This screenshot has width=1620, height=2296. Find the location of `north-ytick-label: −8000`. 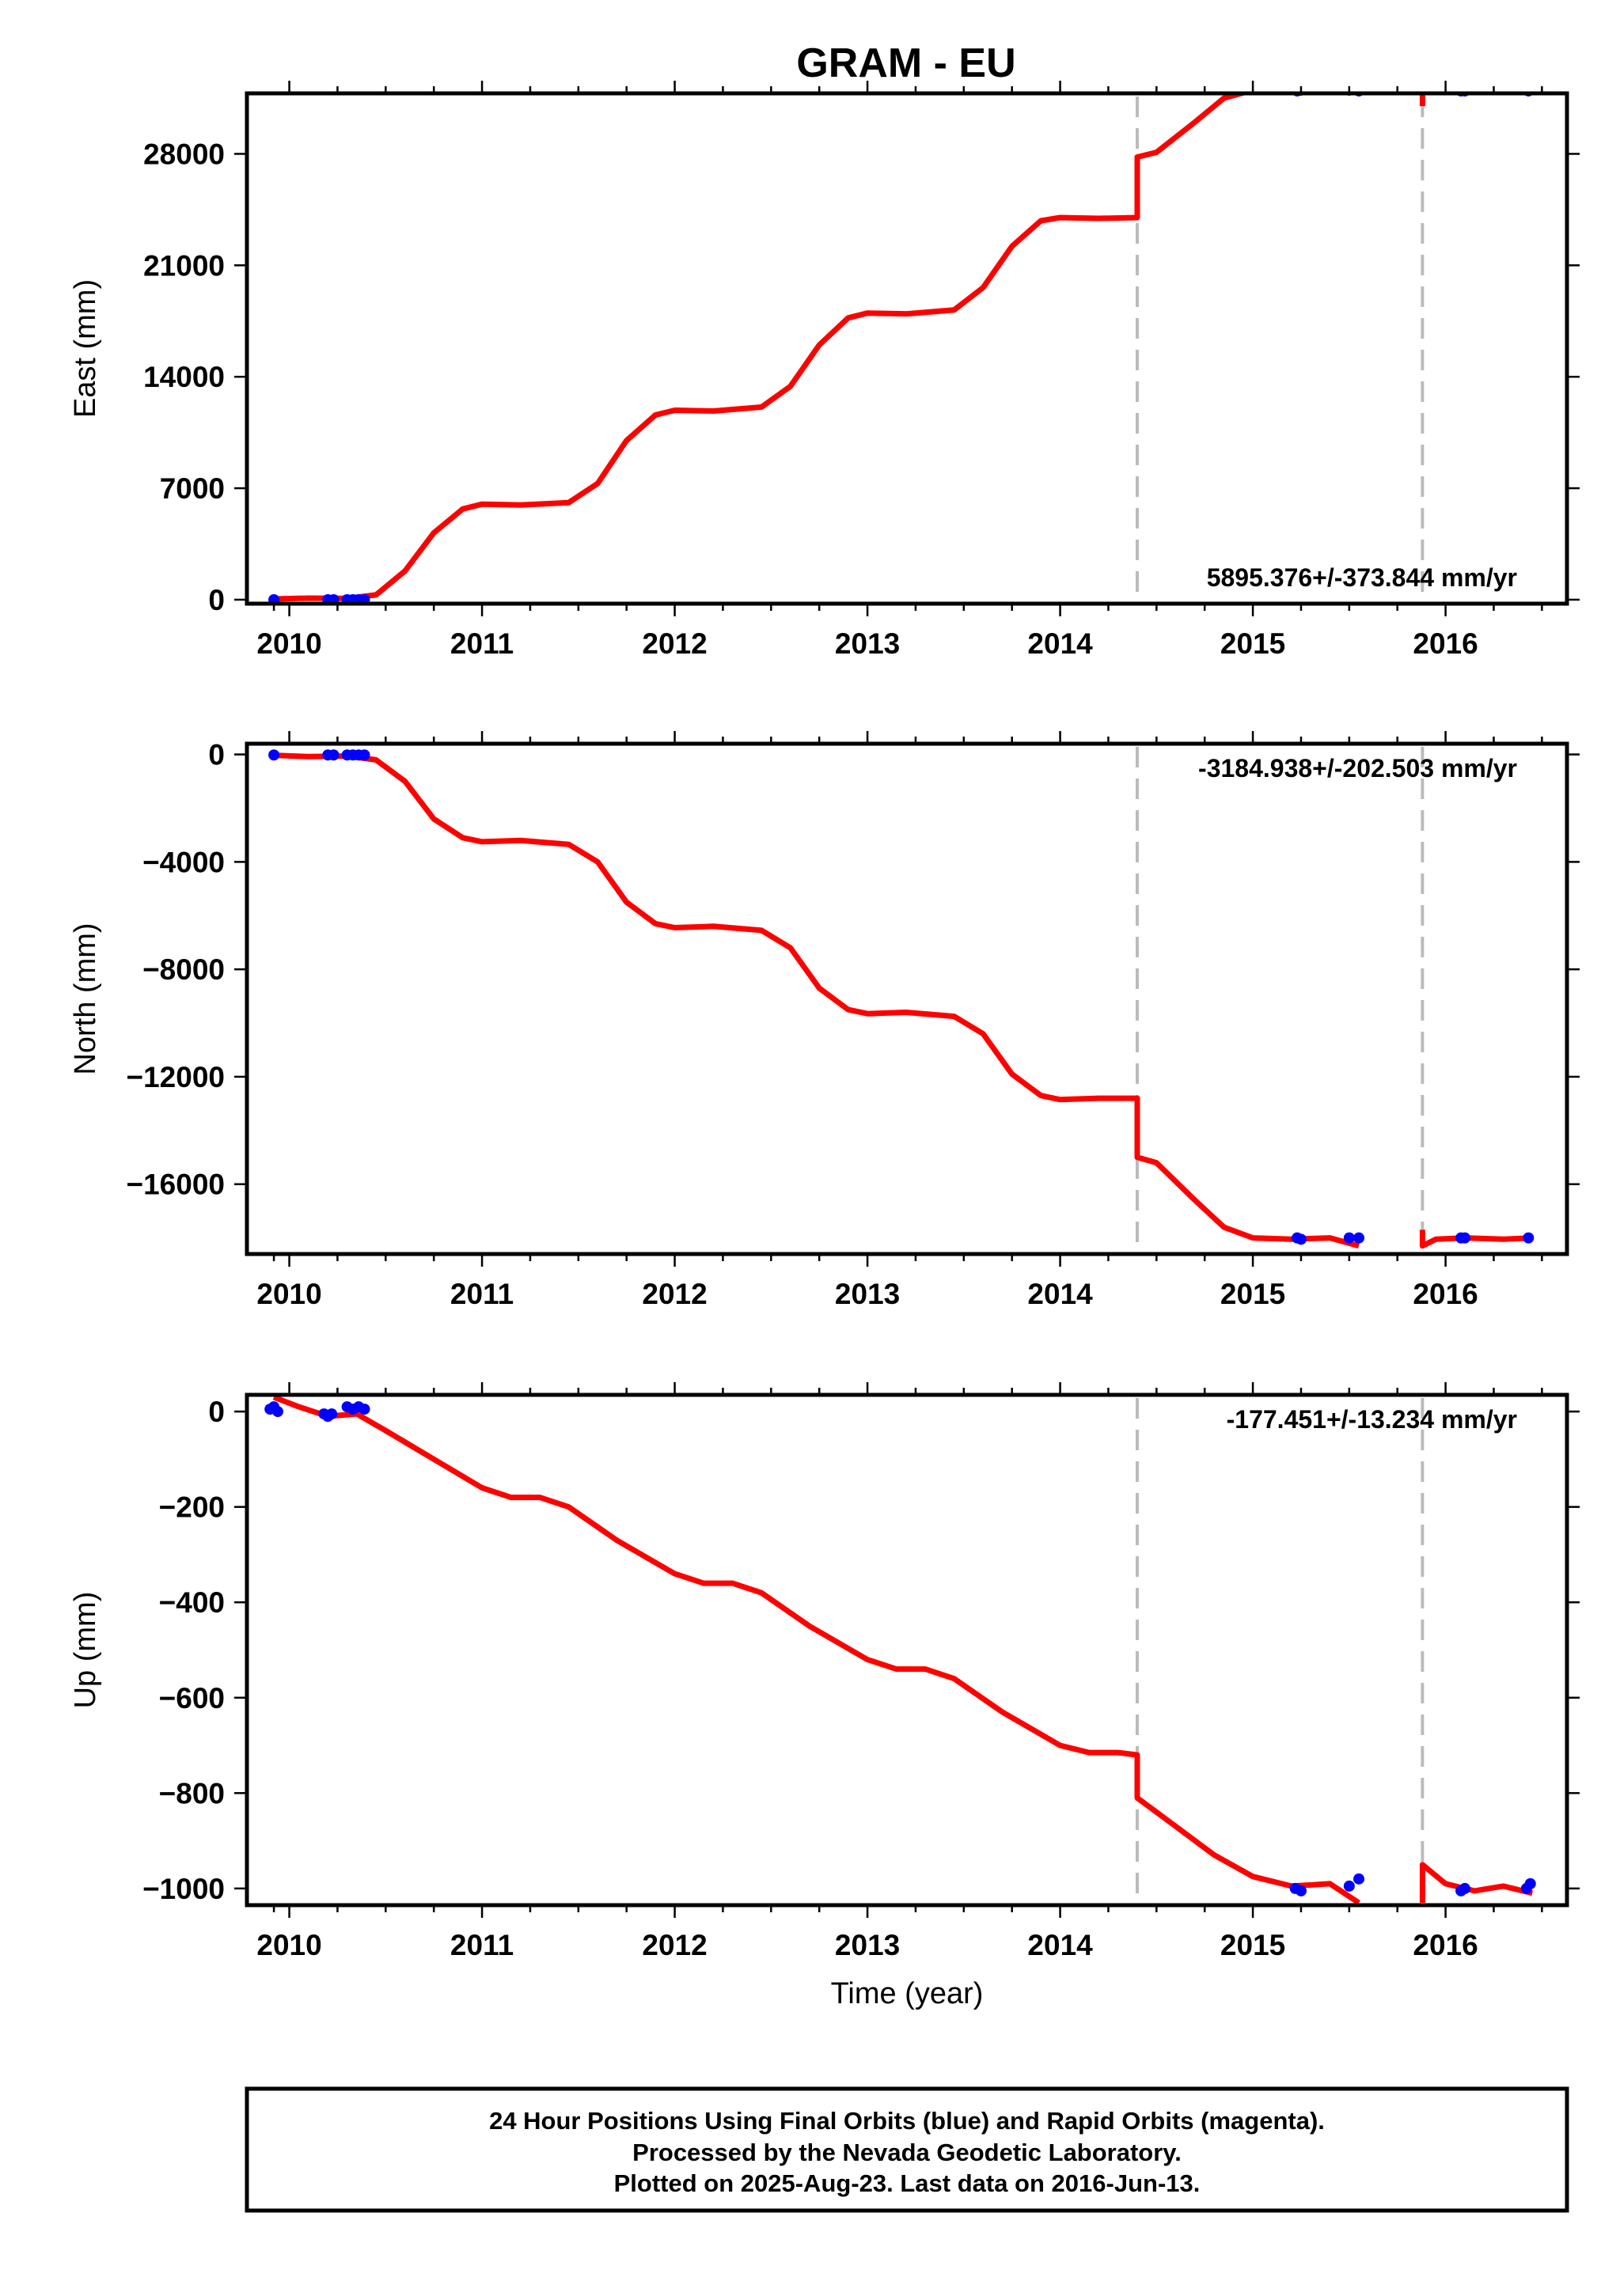

north-ytick-label: −8000 is located at coordinates (183, 970).